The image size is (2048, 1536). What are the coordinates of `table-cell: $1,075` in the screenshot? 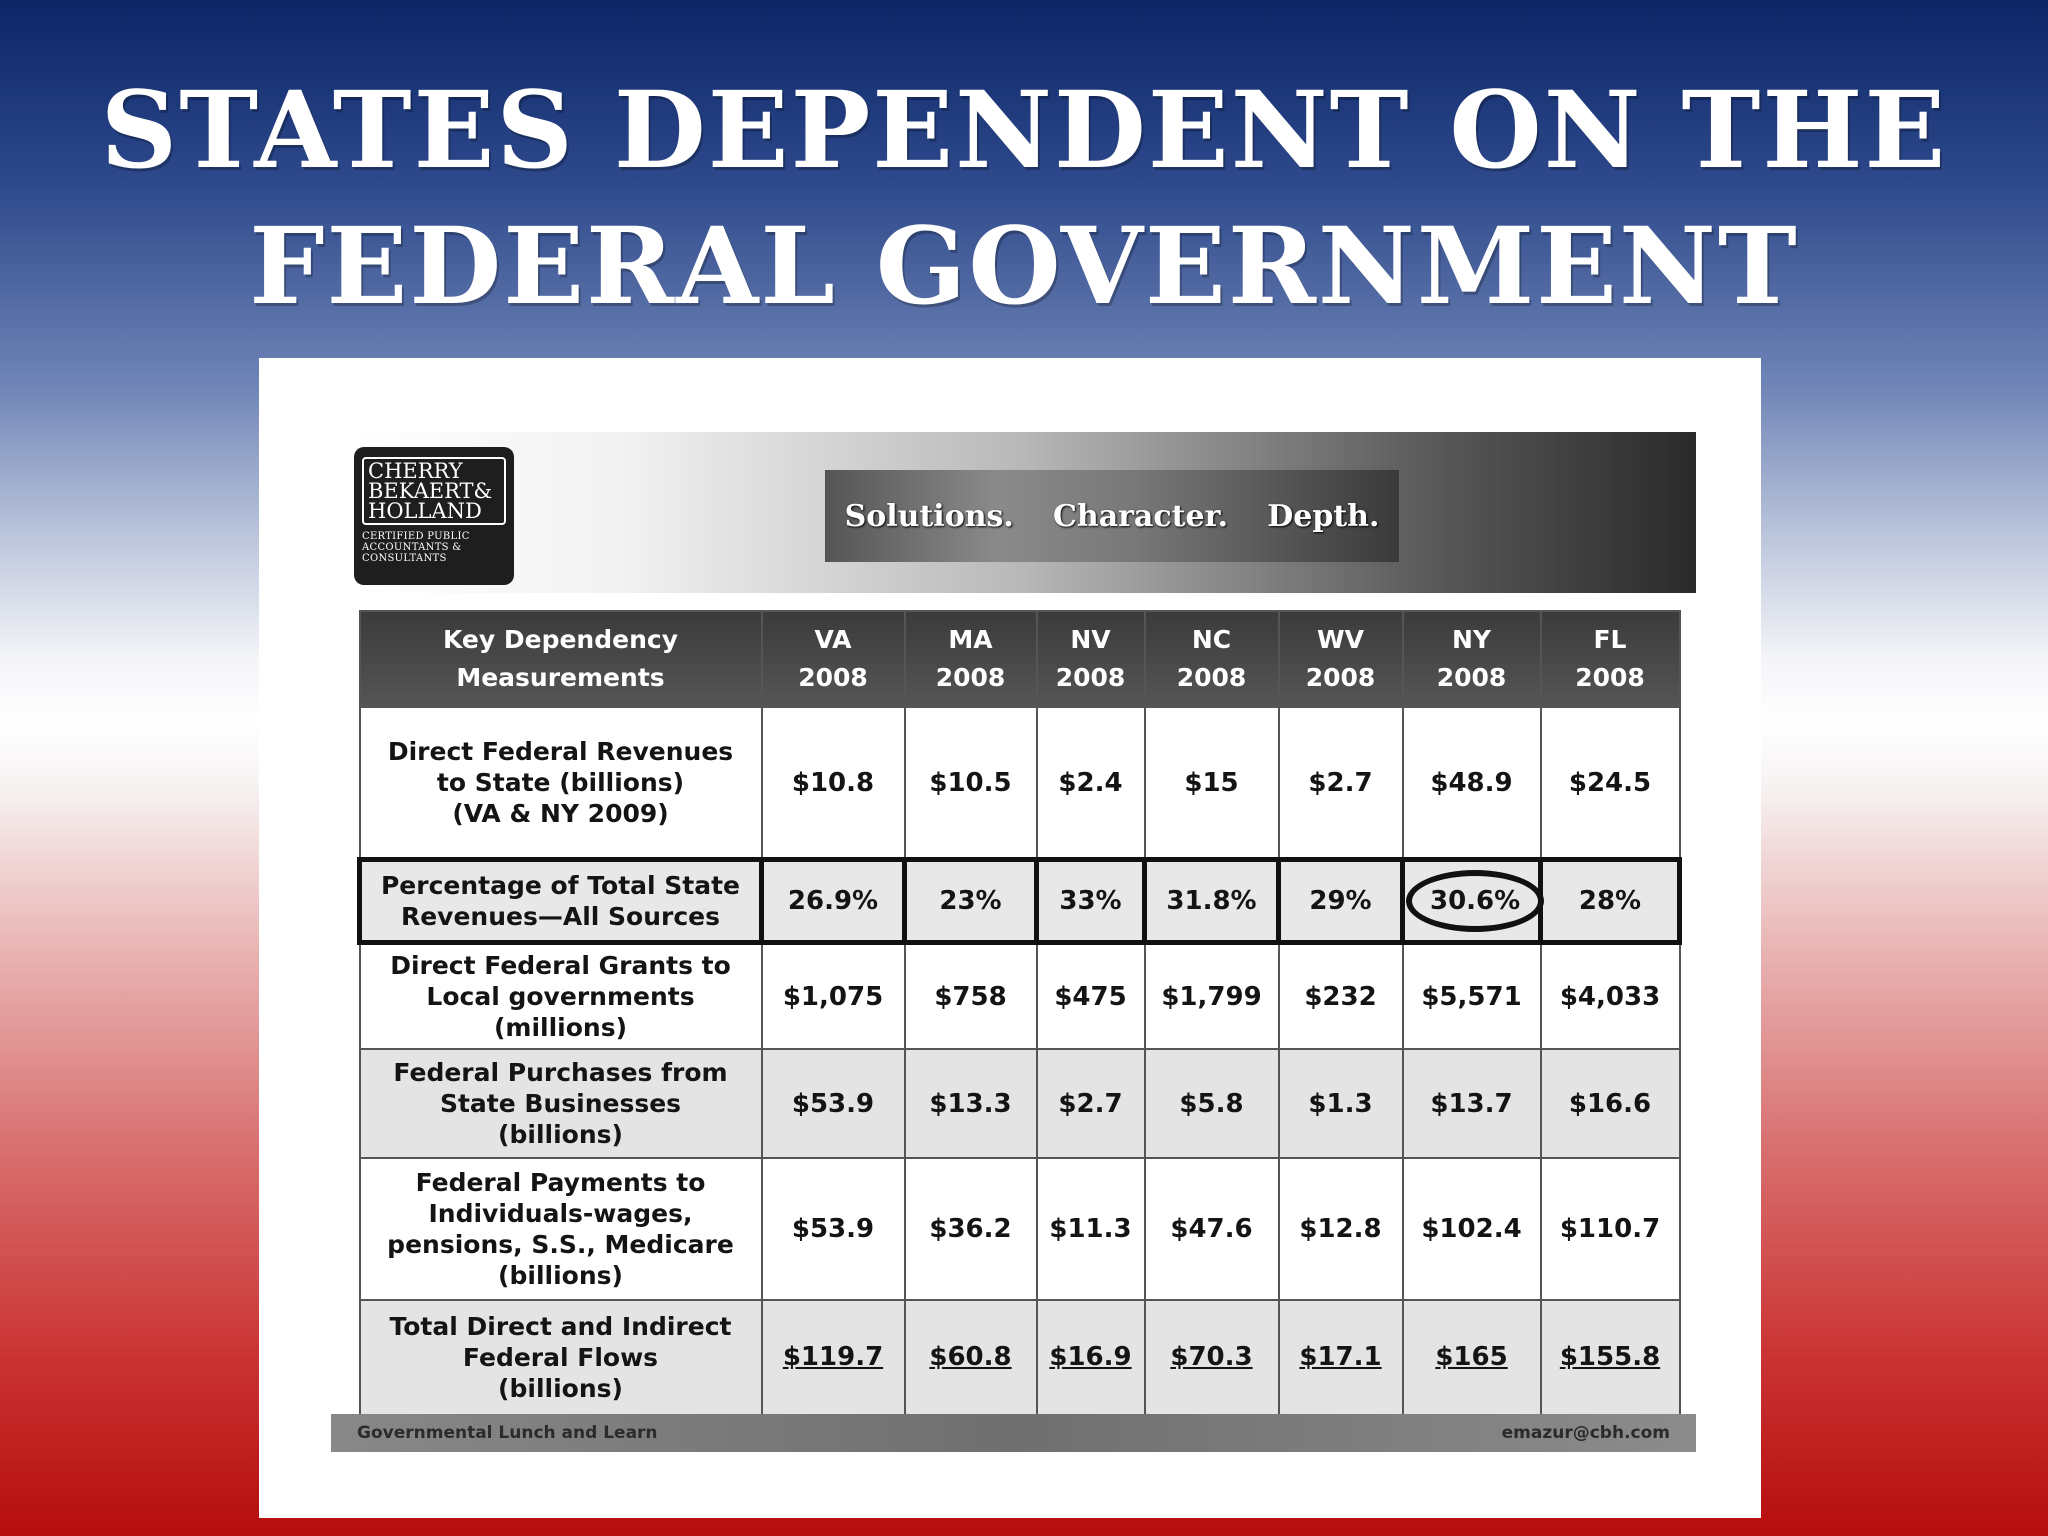 It's located at (833, 996).